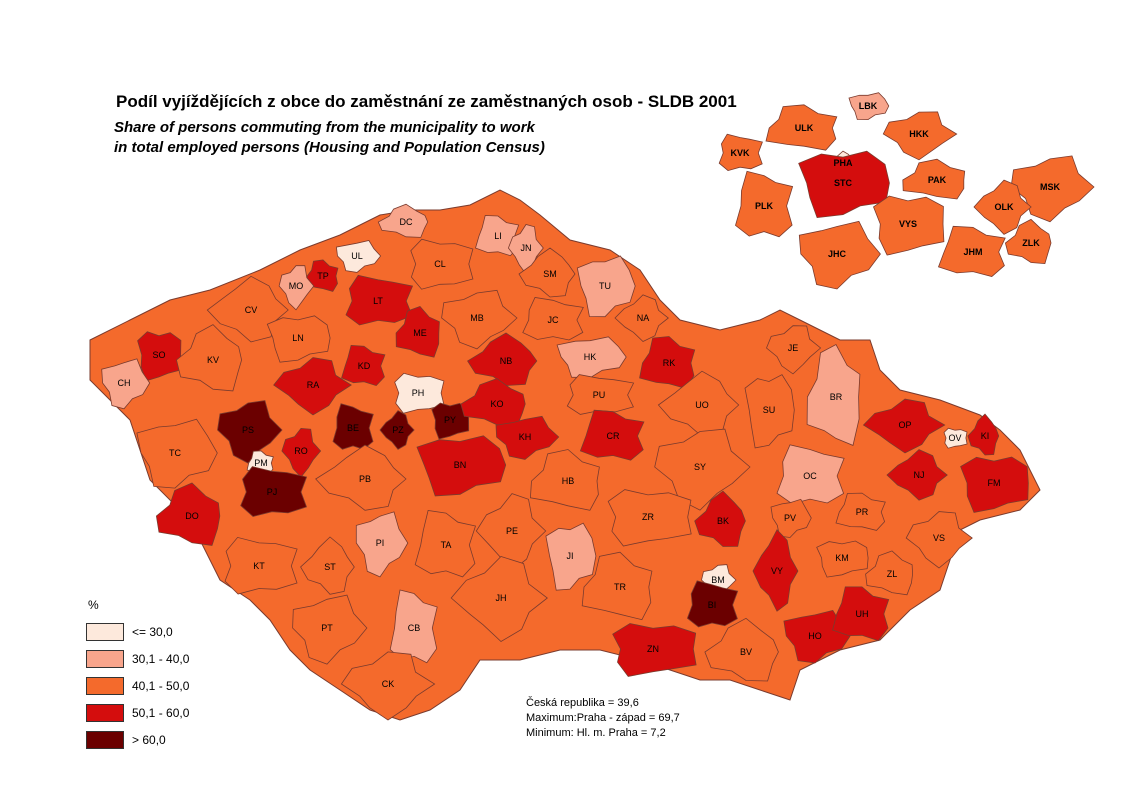  I want to click on district-label: UL, so click(357, 256).